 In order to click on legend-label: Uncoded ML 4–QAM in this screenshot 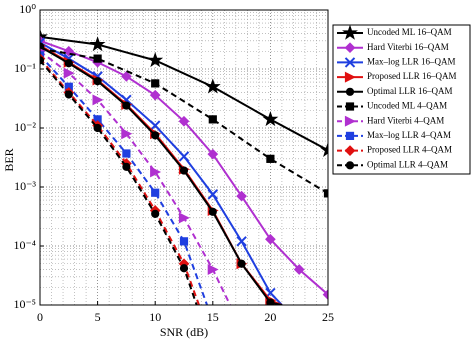, I will do `click(407, 106)`.